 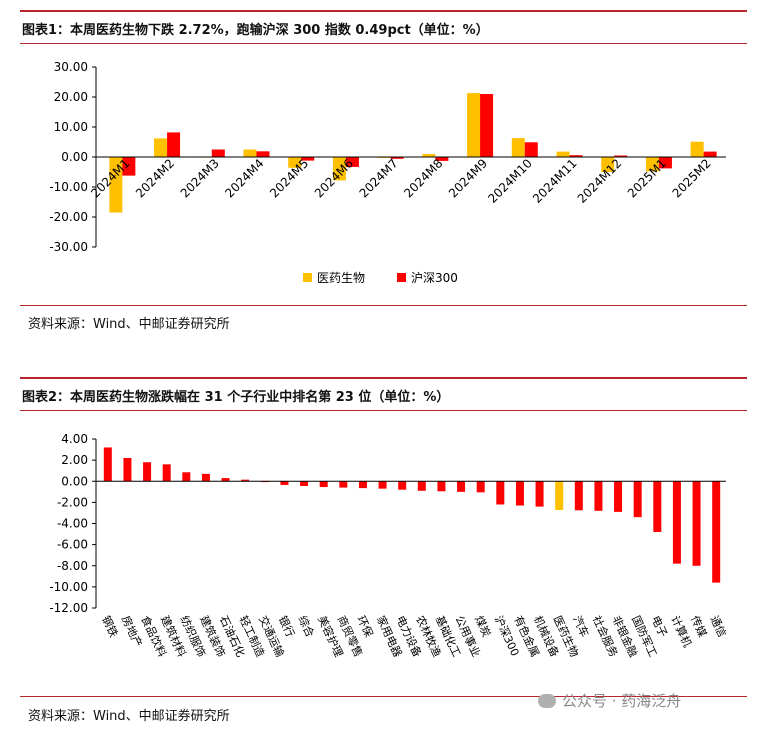 What do you see at coordinates (155, 178) in the screenshot?
I see `x-tick-label: 2024M2` at bounding box center [155, 178].